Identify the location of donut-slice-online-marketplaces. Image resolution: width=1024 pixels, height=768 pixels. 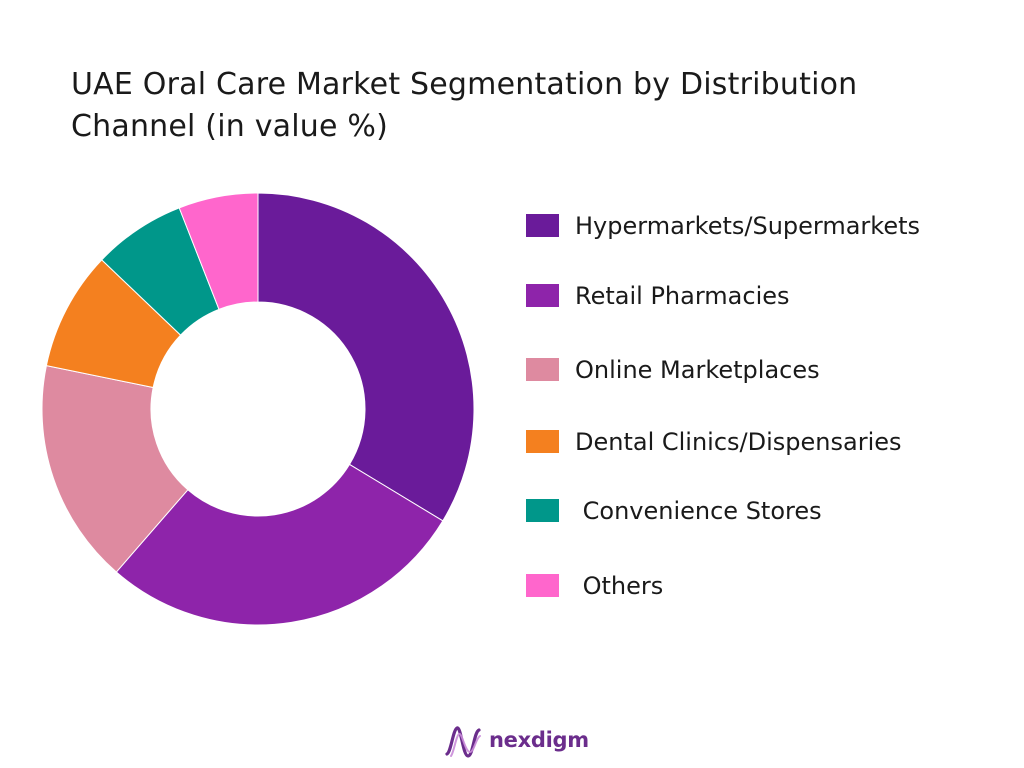
(115, 469).